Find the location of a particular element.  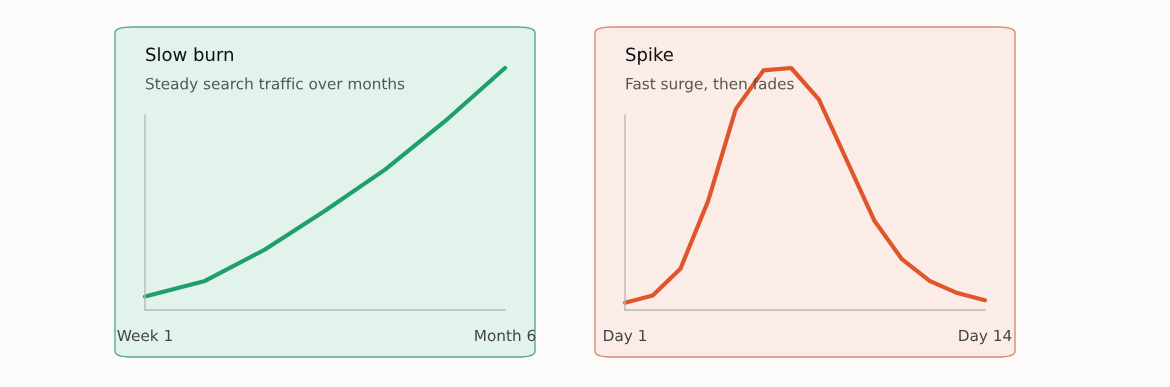

x-tick-label: Week 1 is located at coordinates (144, 335).